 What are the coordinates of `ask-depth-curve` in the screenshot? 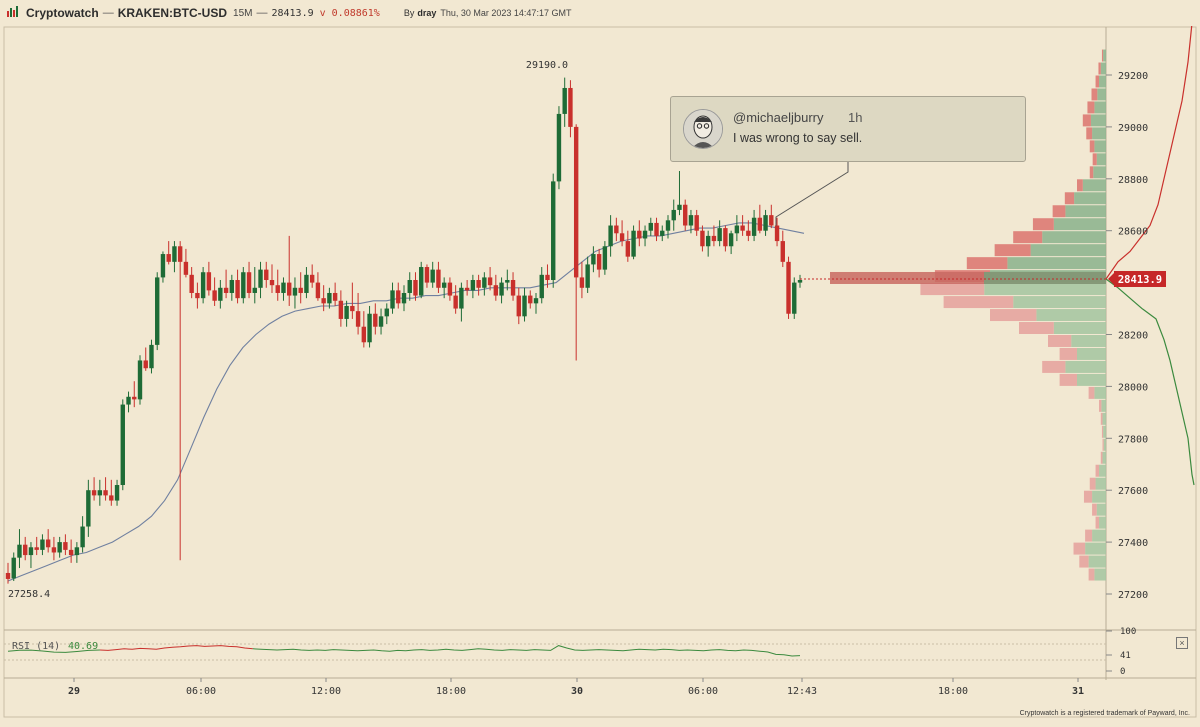 It's located at (1149, 151).